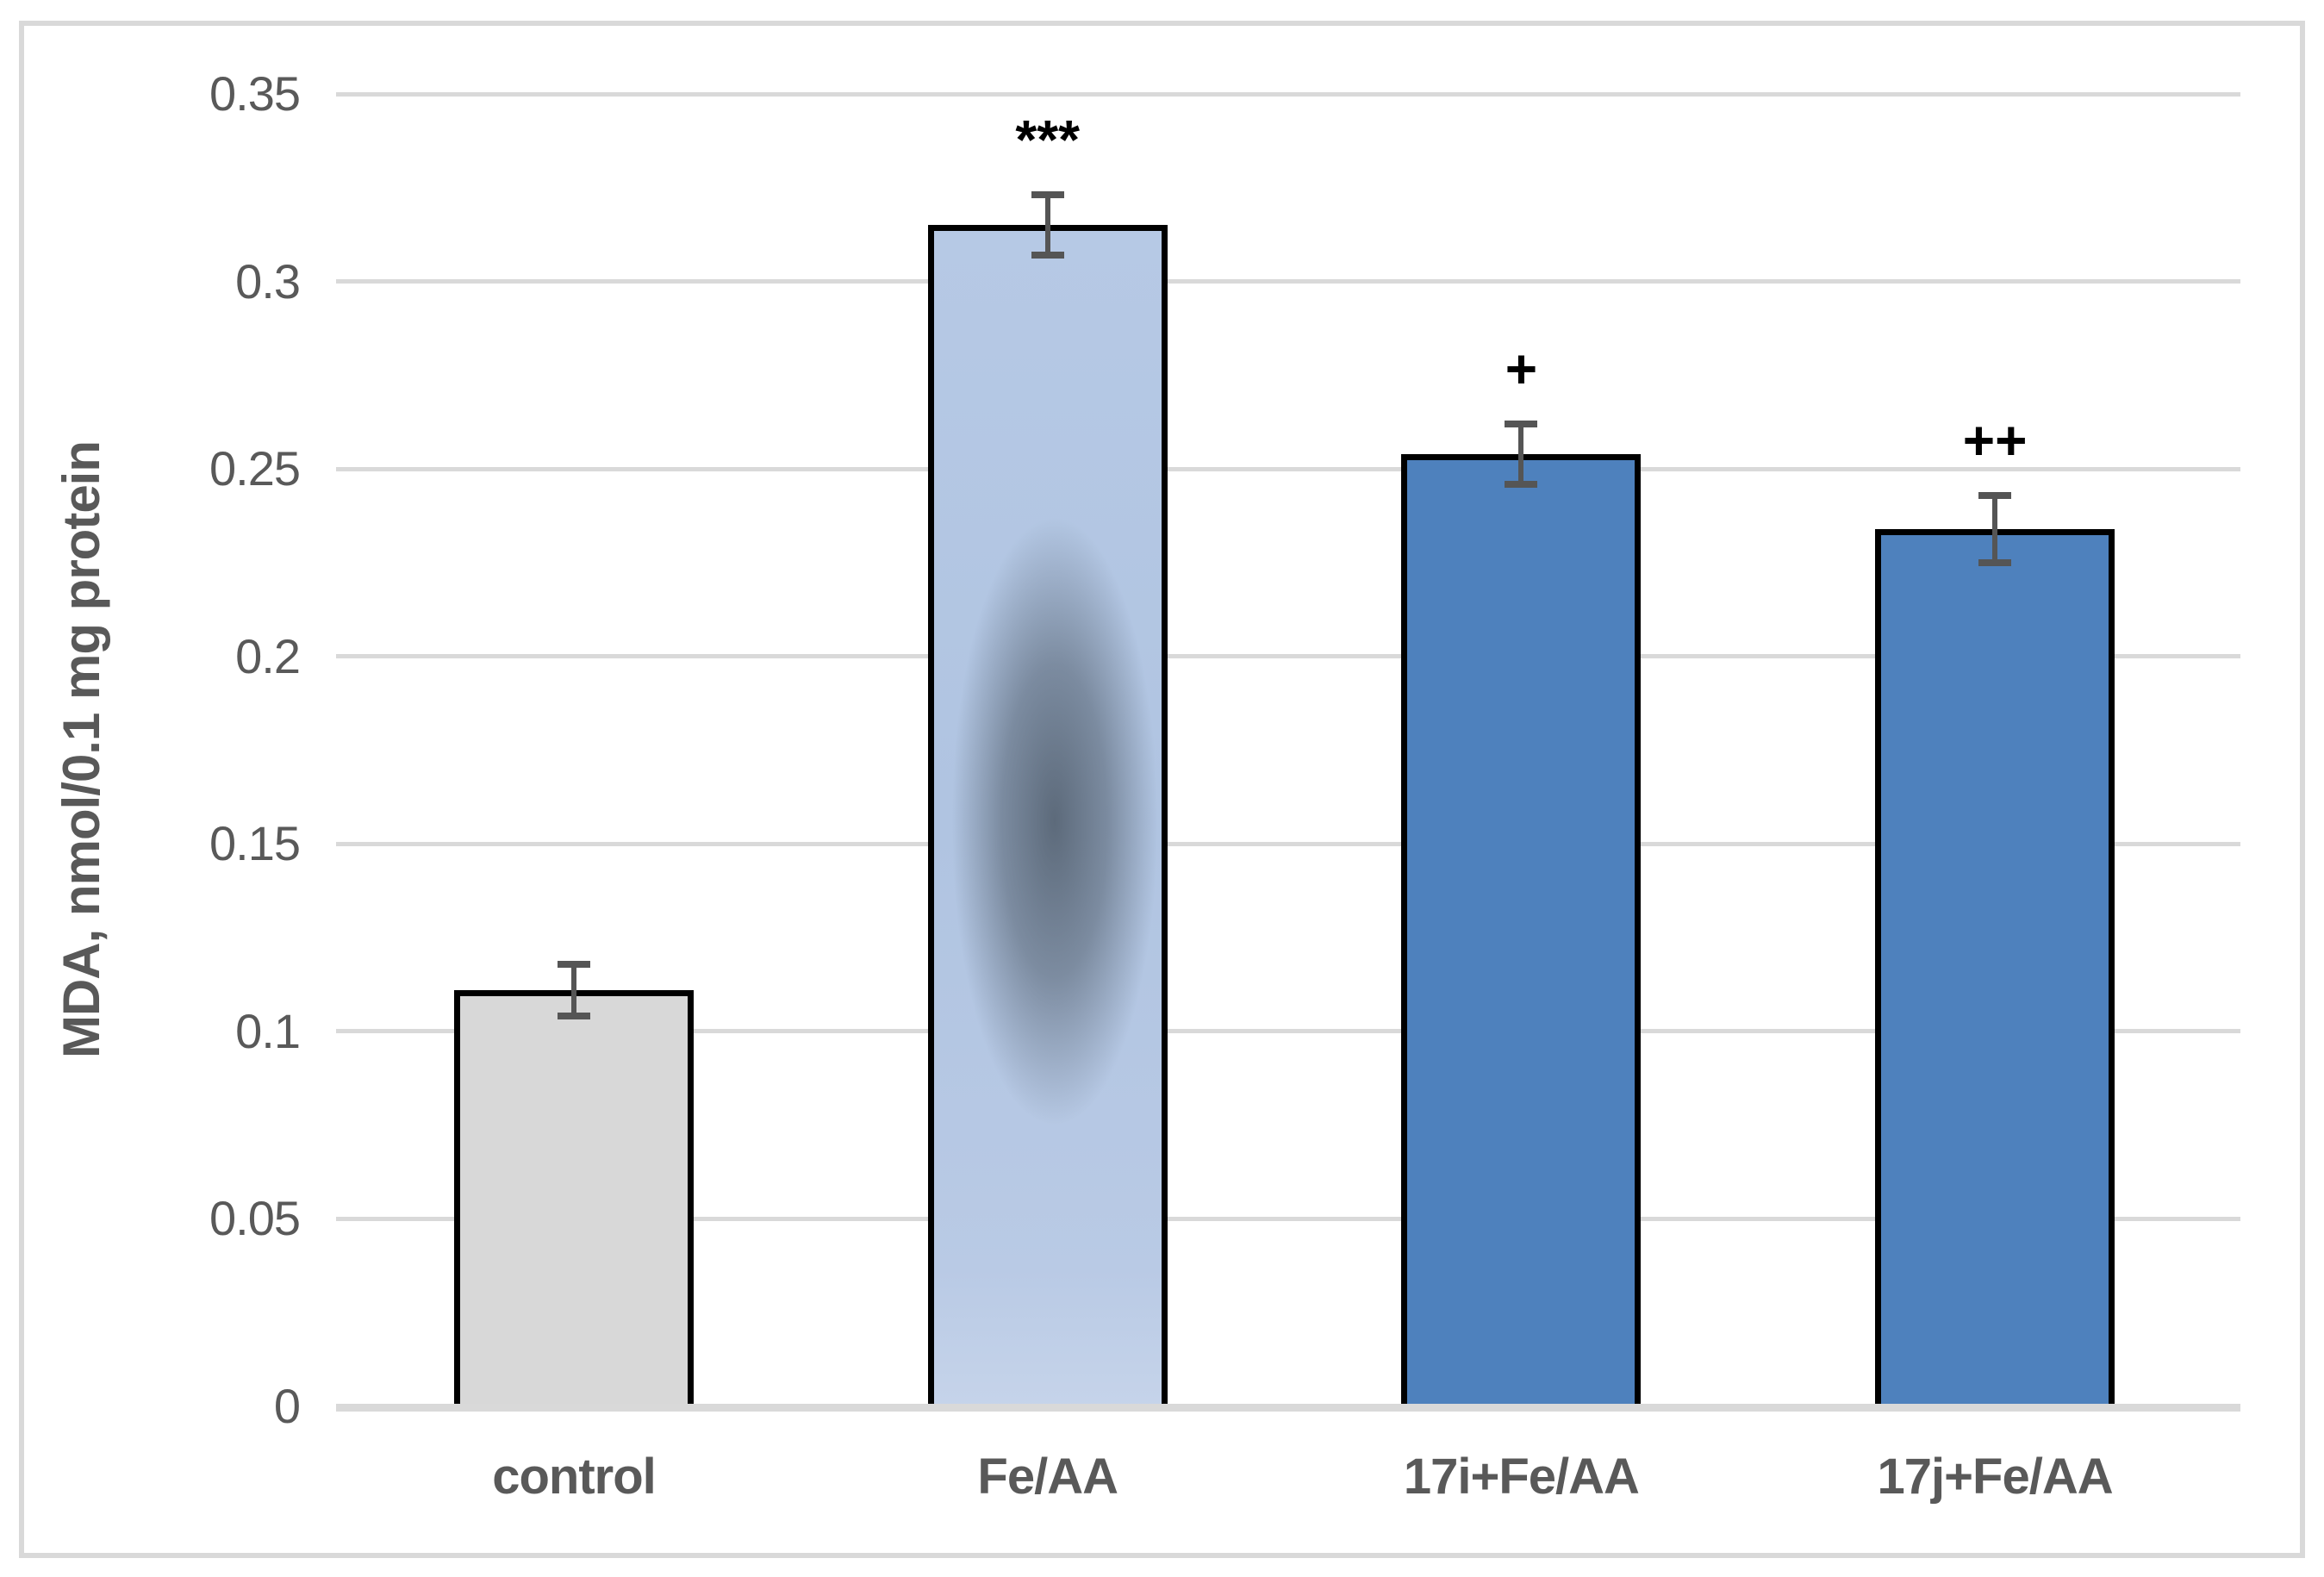 The height and width of the screenshot is (1577, 2324). Describe the element at coordinates (1288, 468) in the screenshot. I see `gridline-0.25` at that location.